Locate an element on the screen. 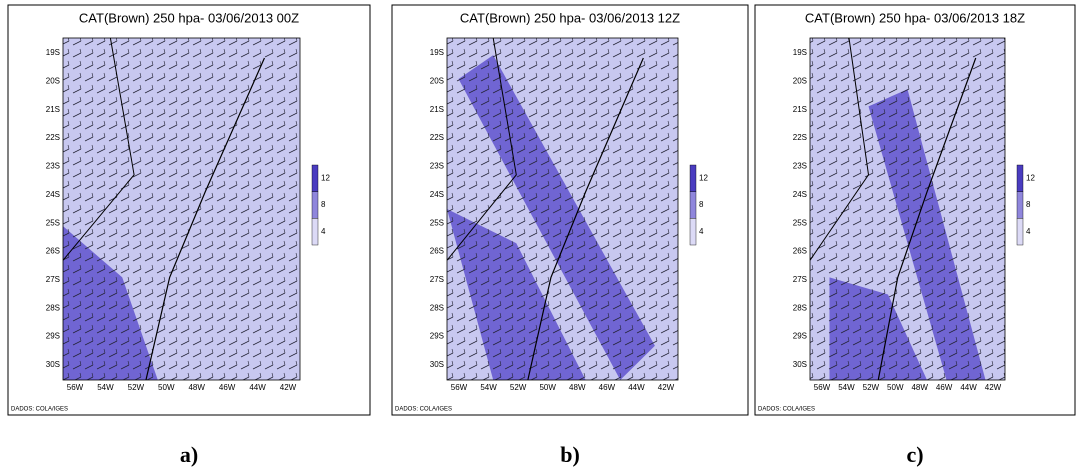 Image resolution: width=1082 pixels, height=470 pixels. map-border is located at coordinates (907, 209).